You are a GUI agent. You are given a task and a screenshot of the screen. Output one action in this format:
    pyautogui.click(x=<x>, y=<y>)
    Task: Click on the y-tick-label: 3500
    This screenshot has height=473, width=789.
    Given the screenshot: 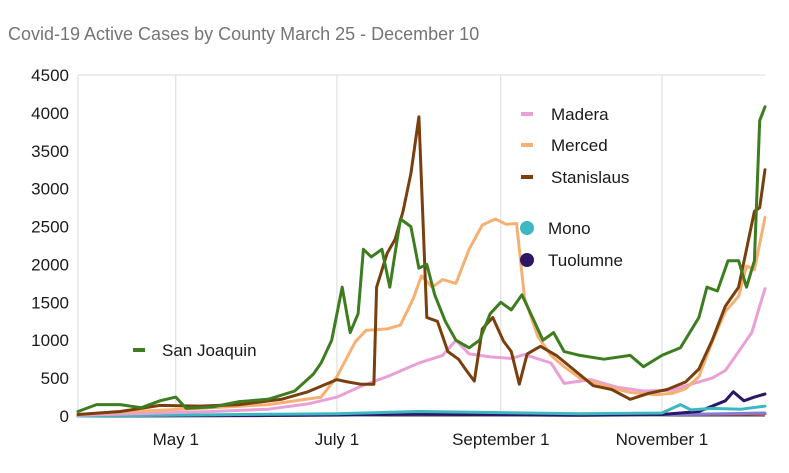 What is the action you would take?
    pyautogui.click(x=50, y=151)
    